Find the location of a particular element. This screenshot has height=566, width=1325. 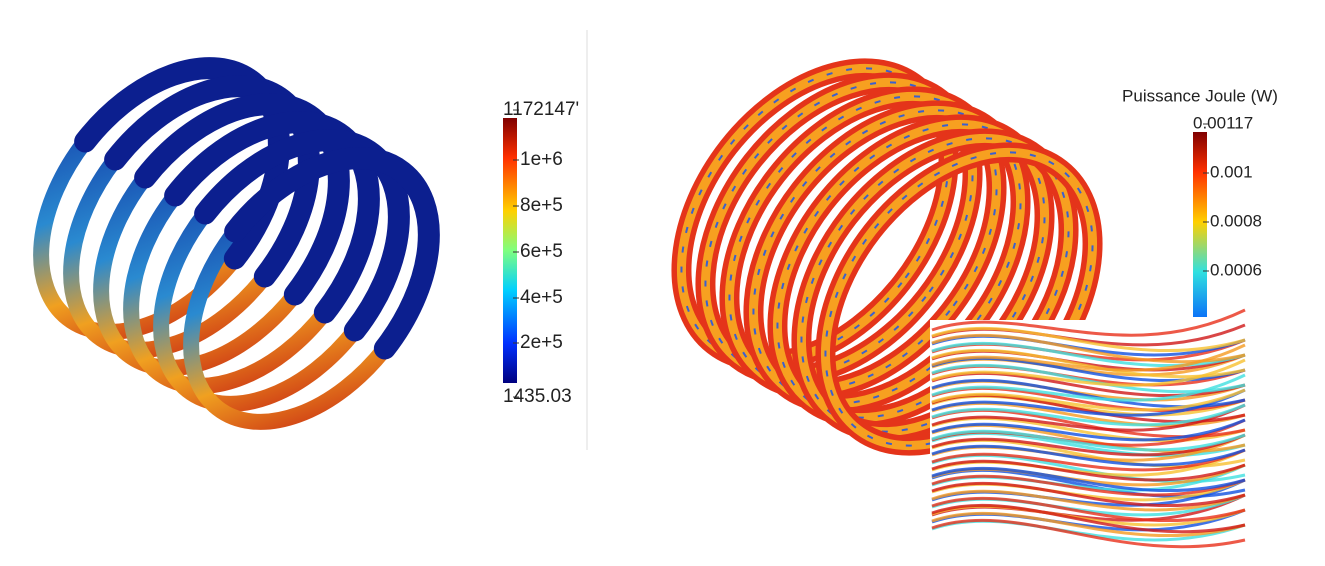

colorbar-label: 1172147' is located at coordinates (541, 109).